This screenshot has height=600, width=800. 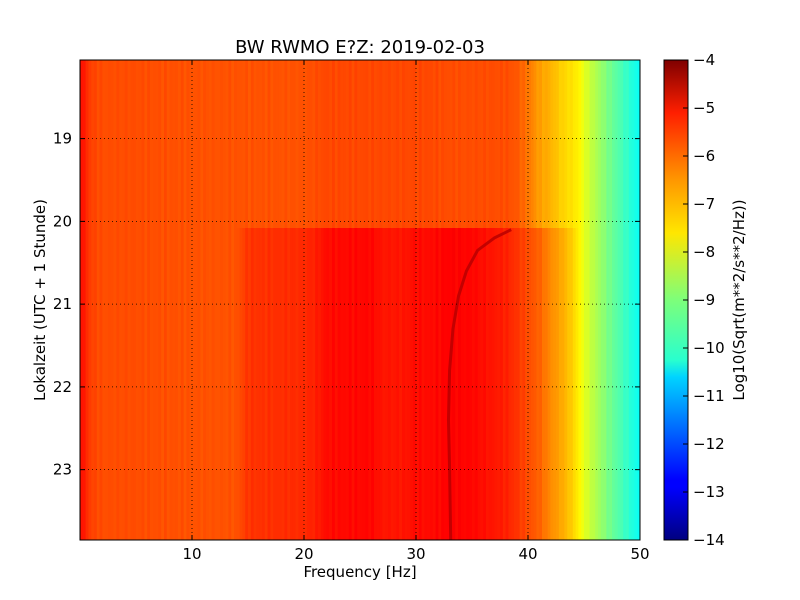 I want to click on colorbar-tick-label: −10, so click(x=709, y=348).